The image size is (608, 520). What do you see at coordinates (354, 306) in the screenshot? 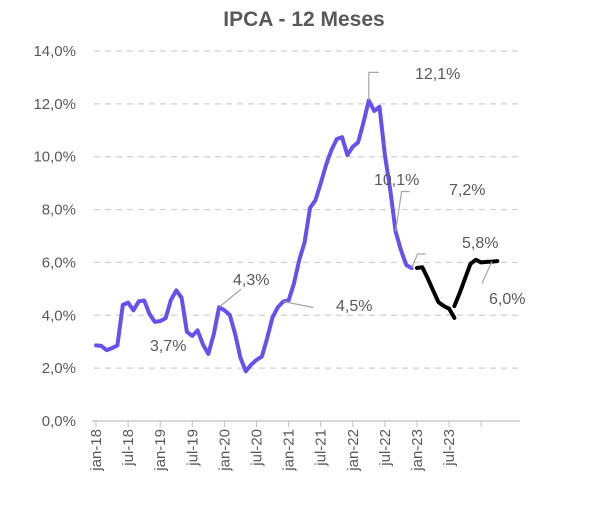
I see `data-label: 4,5%` at bounding box center [354, 306].